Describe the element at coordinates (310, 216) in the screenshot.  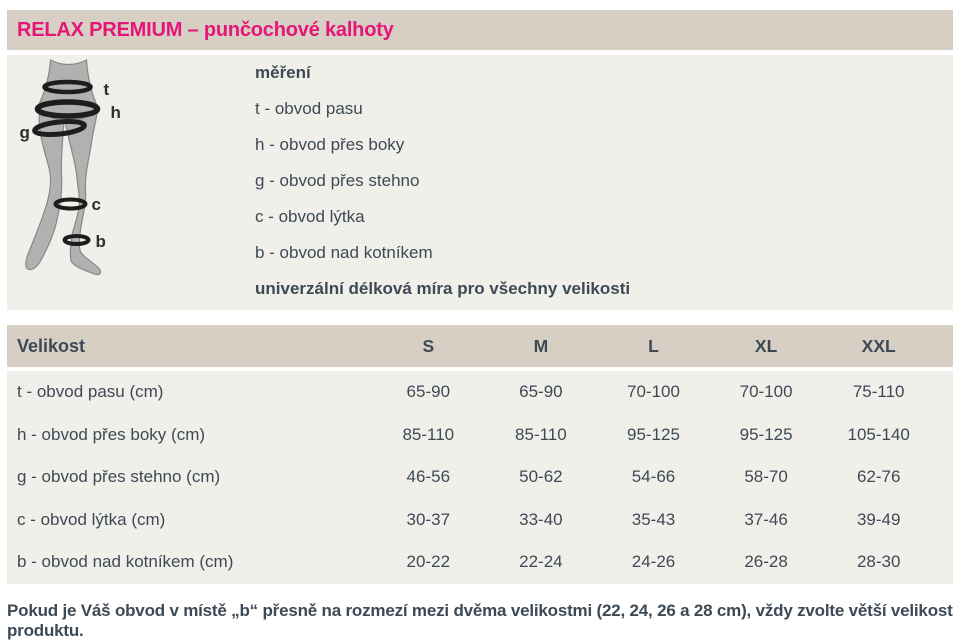
I see `legend-item-c: c - obvod lýtka` at that location.